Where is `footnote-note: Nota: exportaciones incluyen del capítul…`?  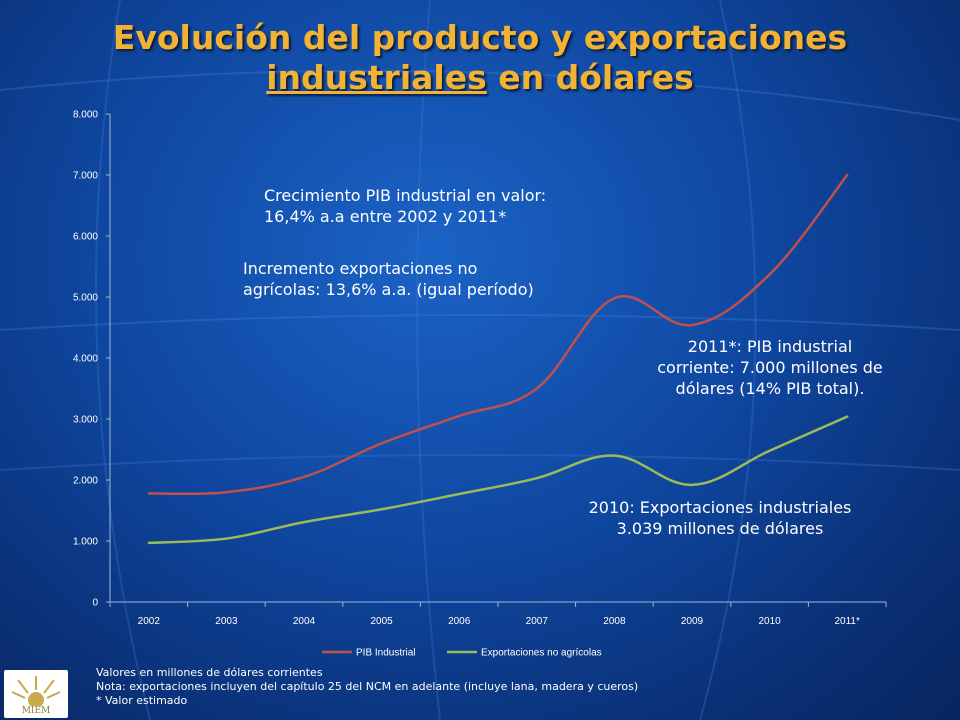
footnote-note: Nota: exportaciones incluyen del capítul… is located at coordinates (367, 686).